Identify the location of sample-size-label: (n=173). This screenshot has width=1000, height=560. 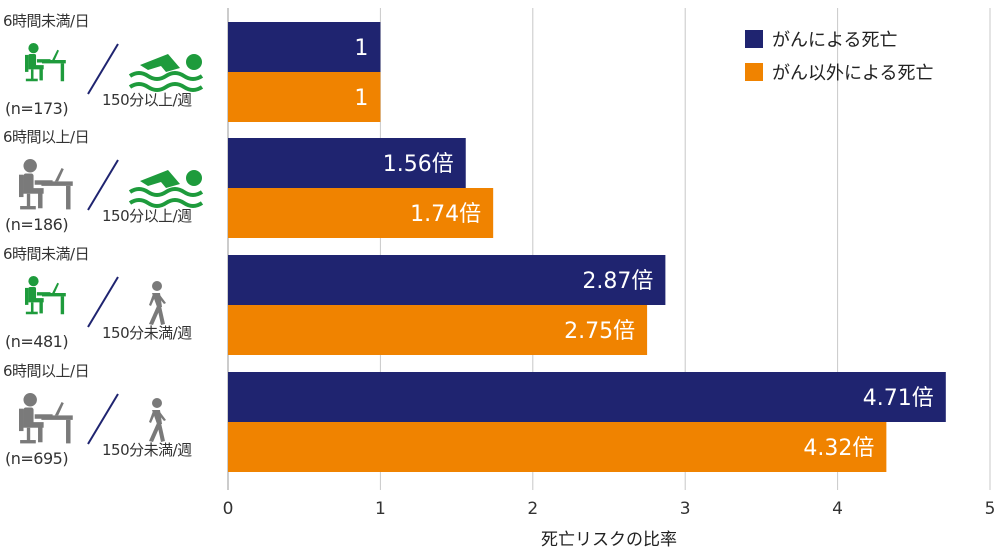
(37, 108).